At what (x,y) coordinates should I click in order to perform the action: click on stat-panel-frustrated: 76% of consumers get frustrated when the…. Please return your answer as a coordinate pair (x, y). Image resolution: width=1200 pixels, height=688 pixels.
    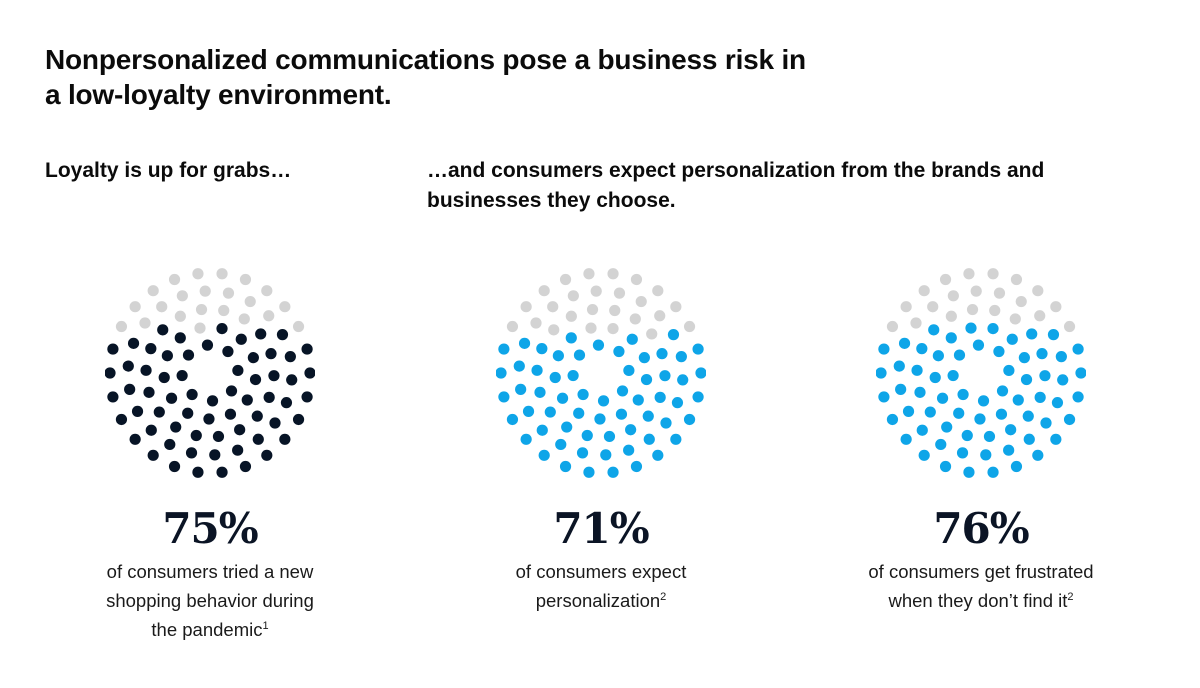
    Looking at the image, I should click on (981, 441).